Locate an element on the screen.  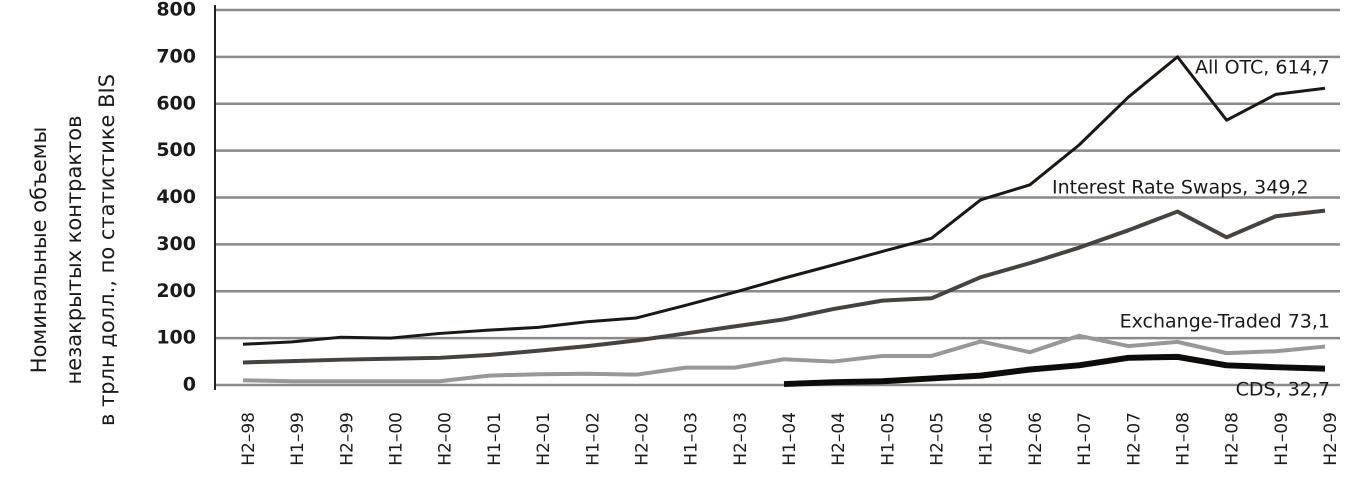
x-tick-label: H2–05 is located at coordinates (938, 439).